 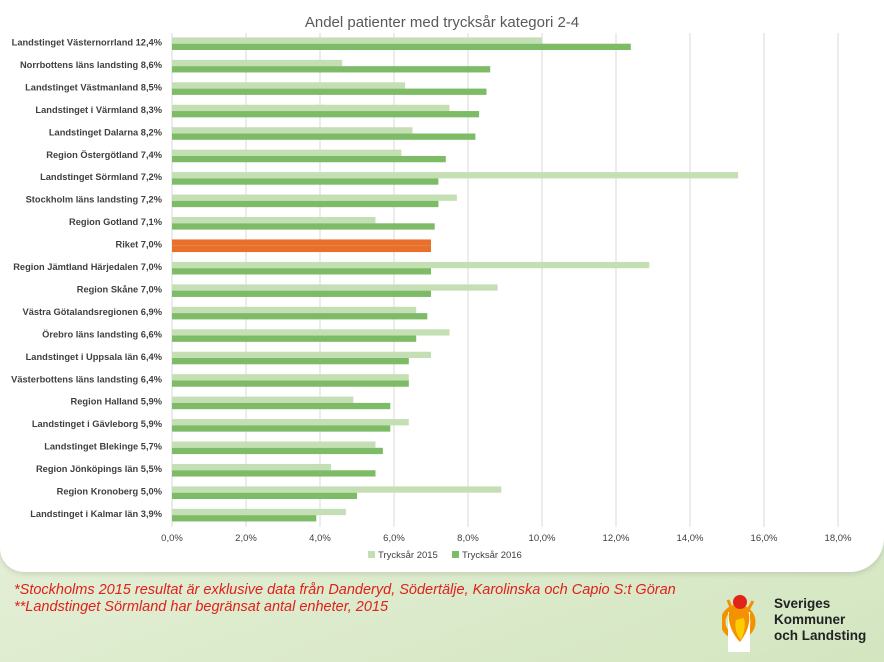 What do you see at coordinates (93, 312) in the screenshot?
I see `category-label: Västra Götalandsregionen 6,9%` at bounding box center [93, 312].